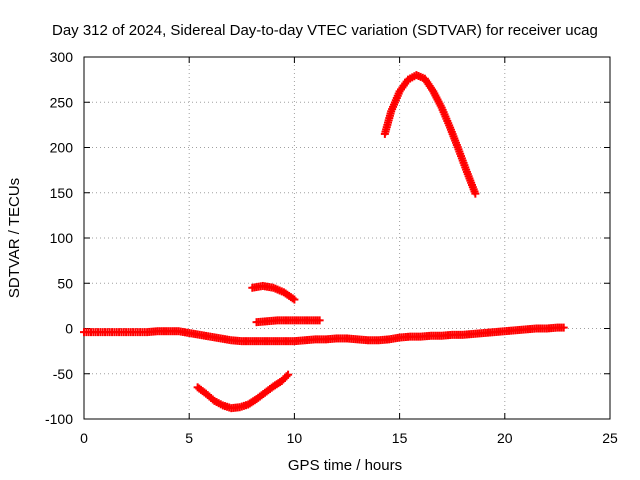 This screenshot has width=640, height=480. I want to click on y-tick-label: 50, so click(65, 283).